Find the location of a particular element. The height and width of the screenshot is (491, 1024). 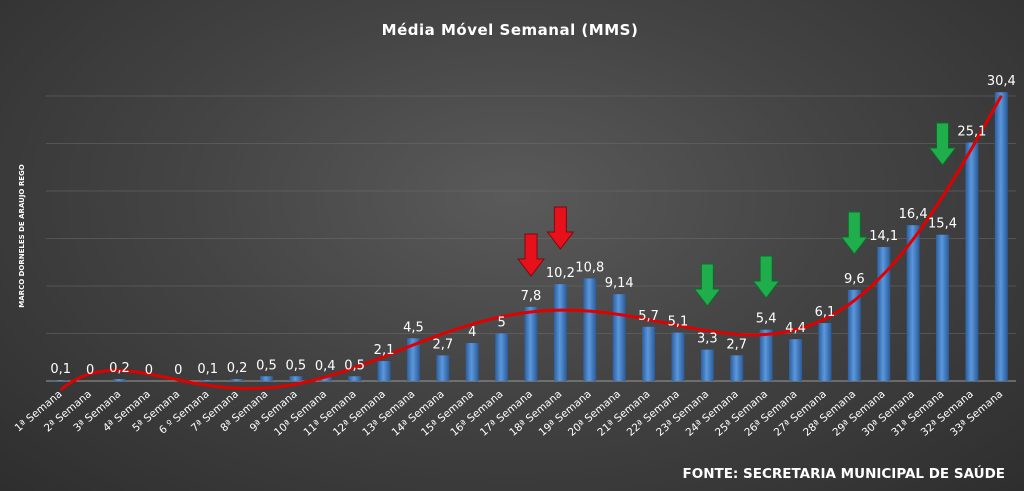

data-label: 16,4 is located at coordinates (913, 214).